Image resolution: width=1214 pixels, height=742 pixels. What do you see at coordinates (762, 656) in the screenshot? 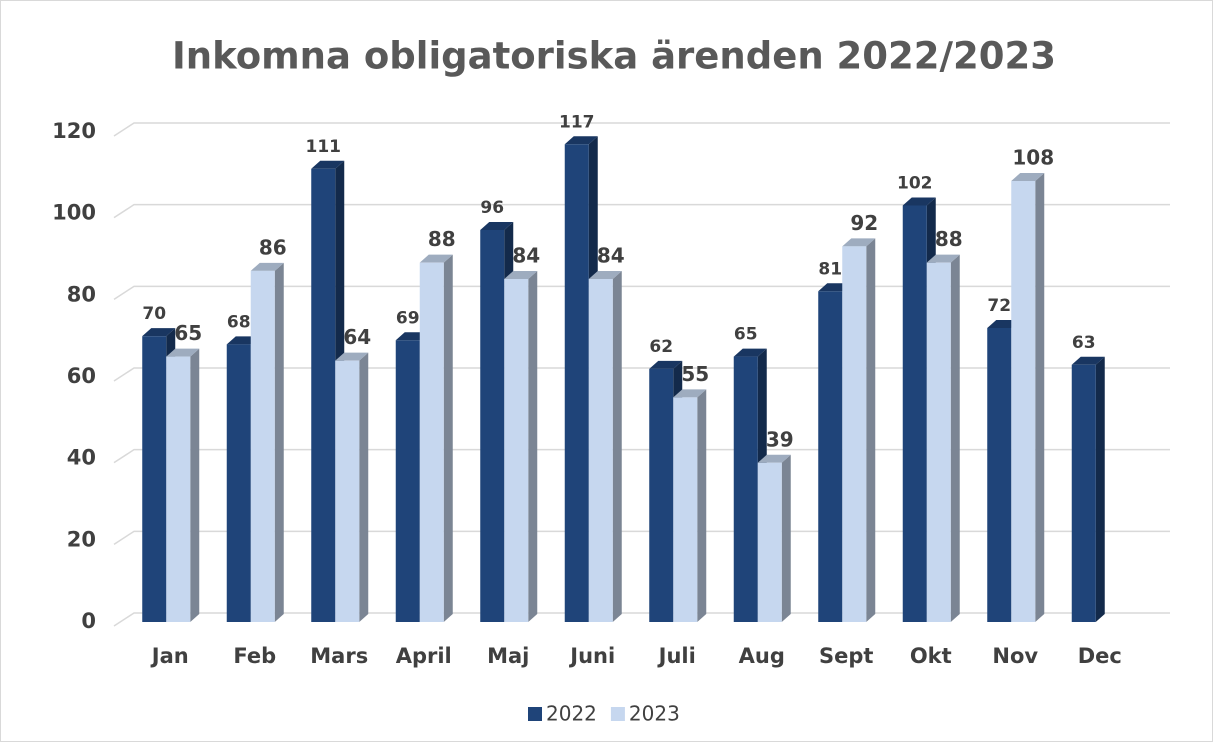
I see `x-tick-label: Aug` at bounding box center [762, 656].